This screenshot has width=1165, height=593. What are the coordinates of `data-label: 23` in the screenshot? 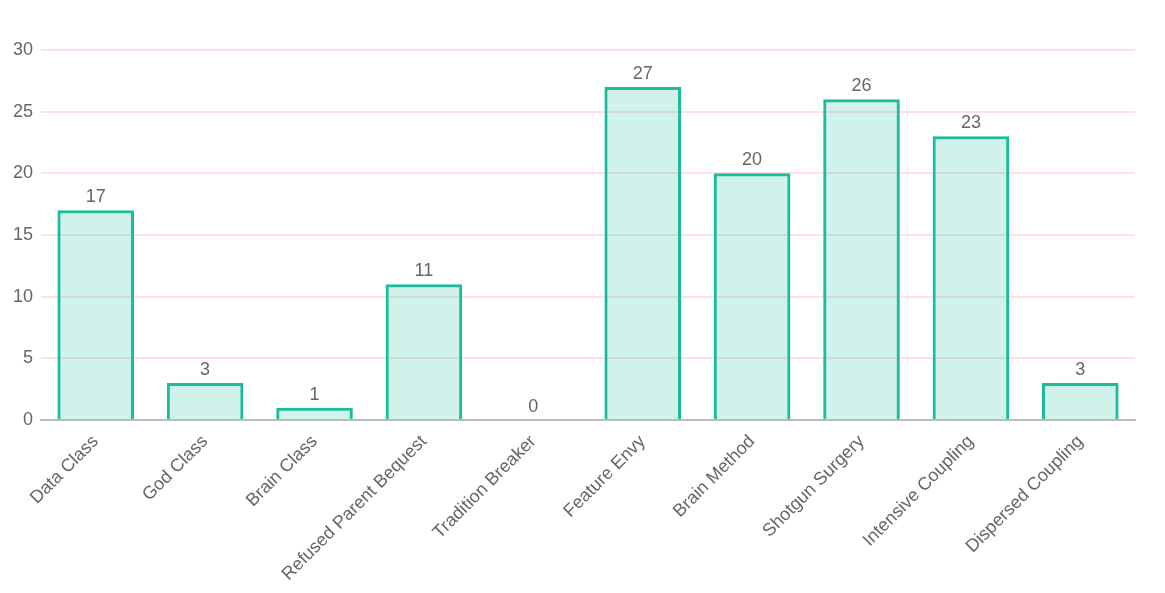 It's located at (970, 122).